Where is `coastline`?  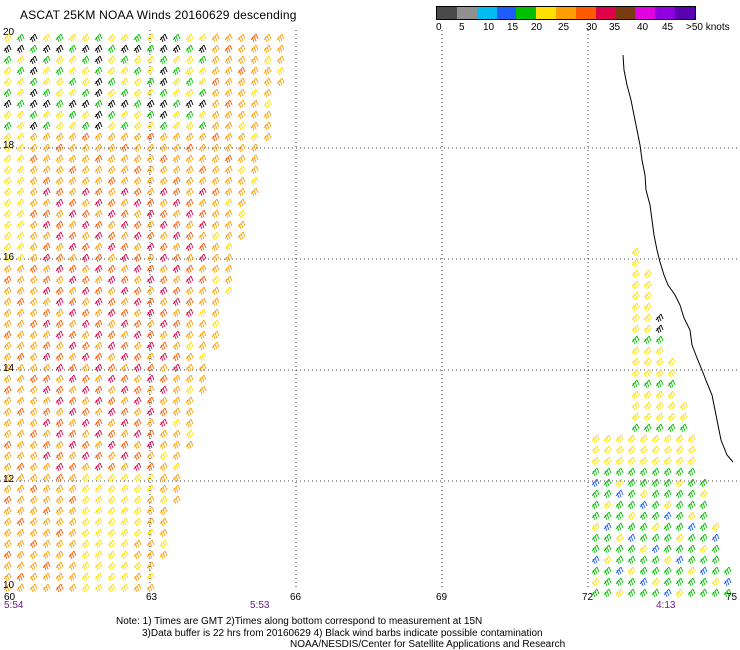 coastline is located at coordinates (678, 258).